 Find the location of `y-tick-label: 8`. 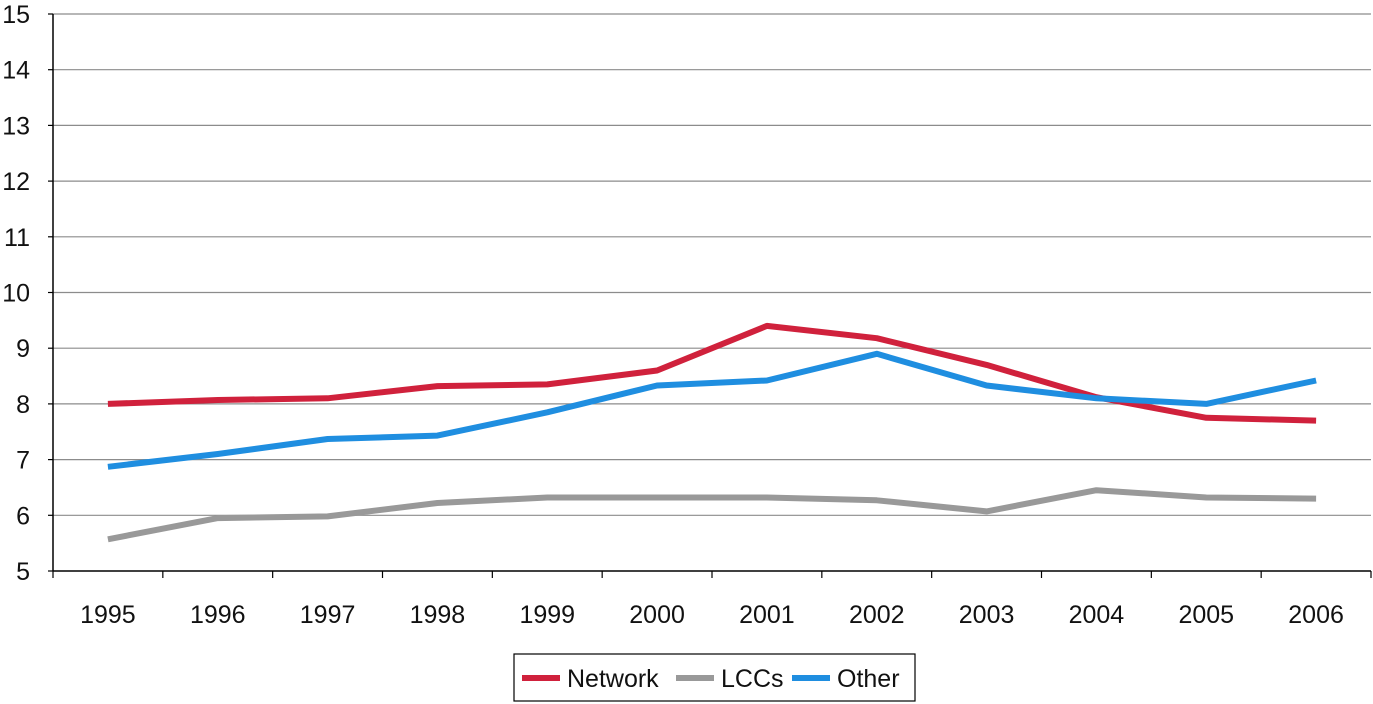

y-tick-label: 8 is located at coordinates (23, 405).